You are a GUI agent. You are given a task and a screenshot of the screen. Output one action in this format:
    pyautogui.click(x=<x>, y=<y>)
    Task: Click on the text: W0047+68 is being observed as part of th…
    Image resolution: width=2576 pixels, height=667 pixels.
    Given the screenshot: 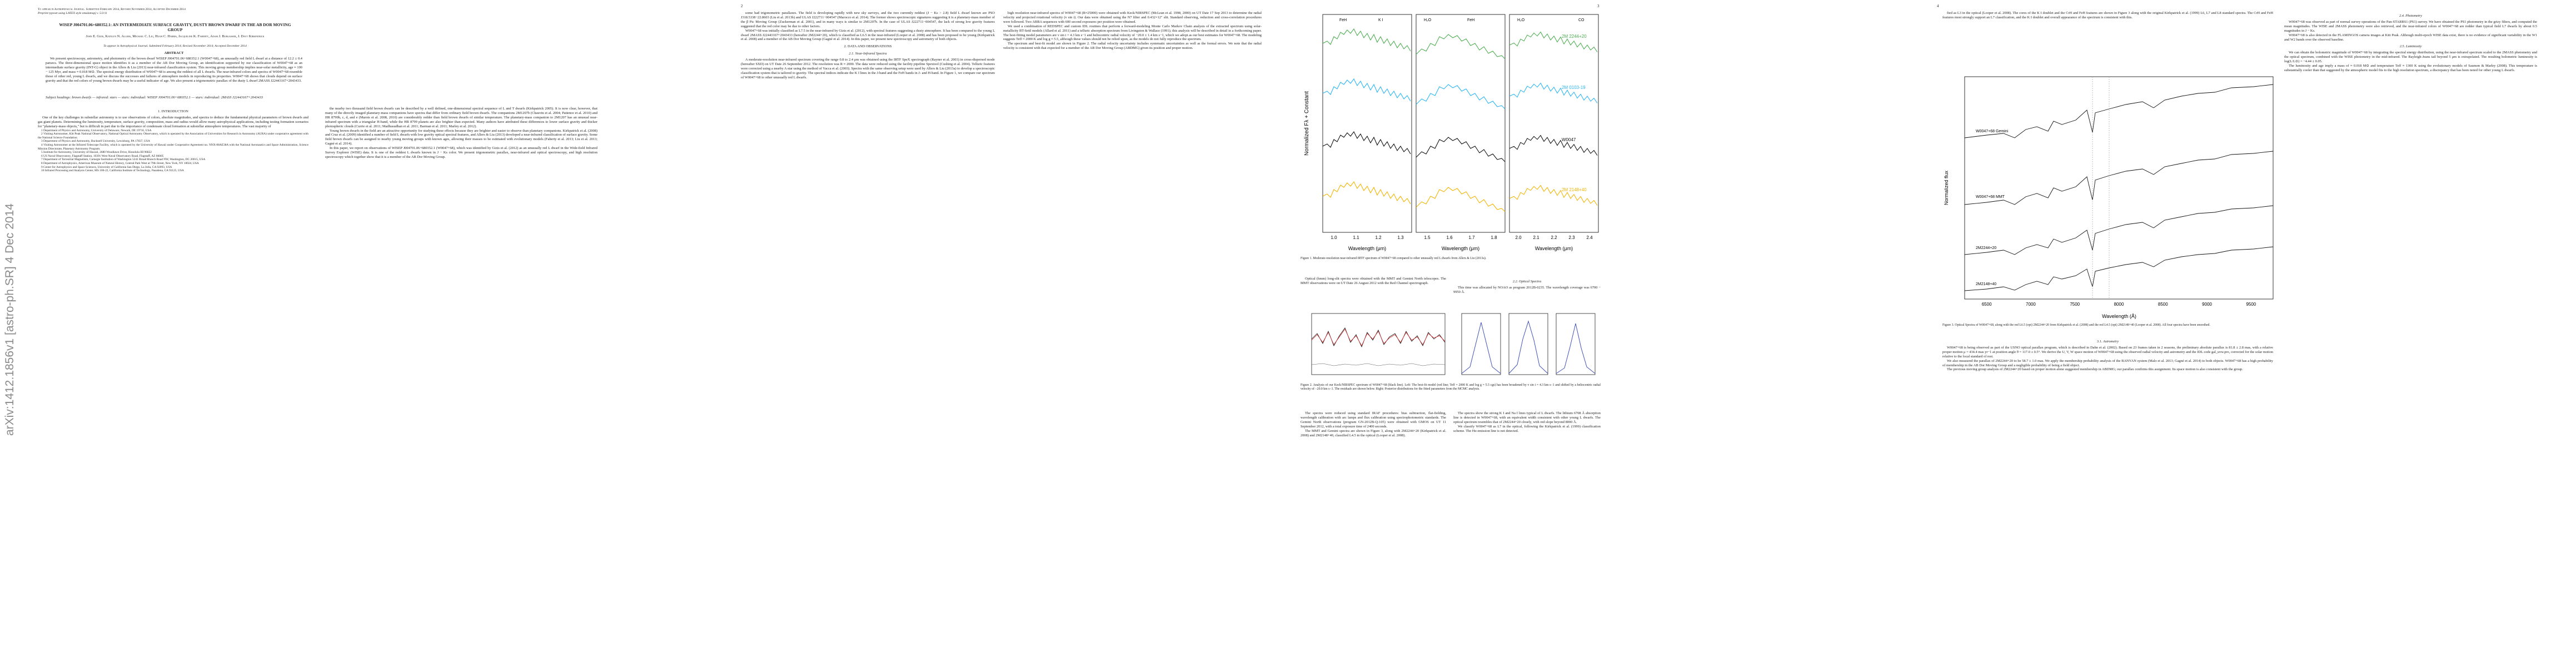 What is the action you would take?
    pyautogui.click(x=2107, y=352)
    